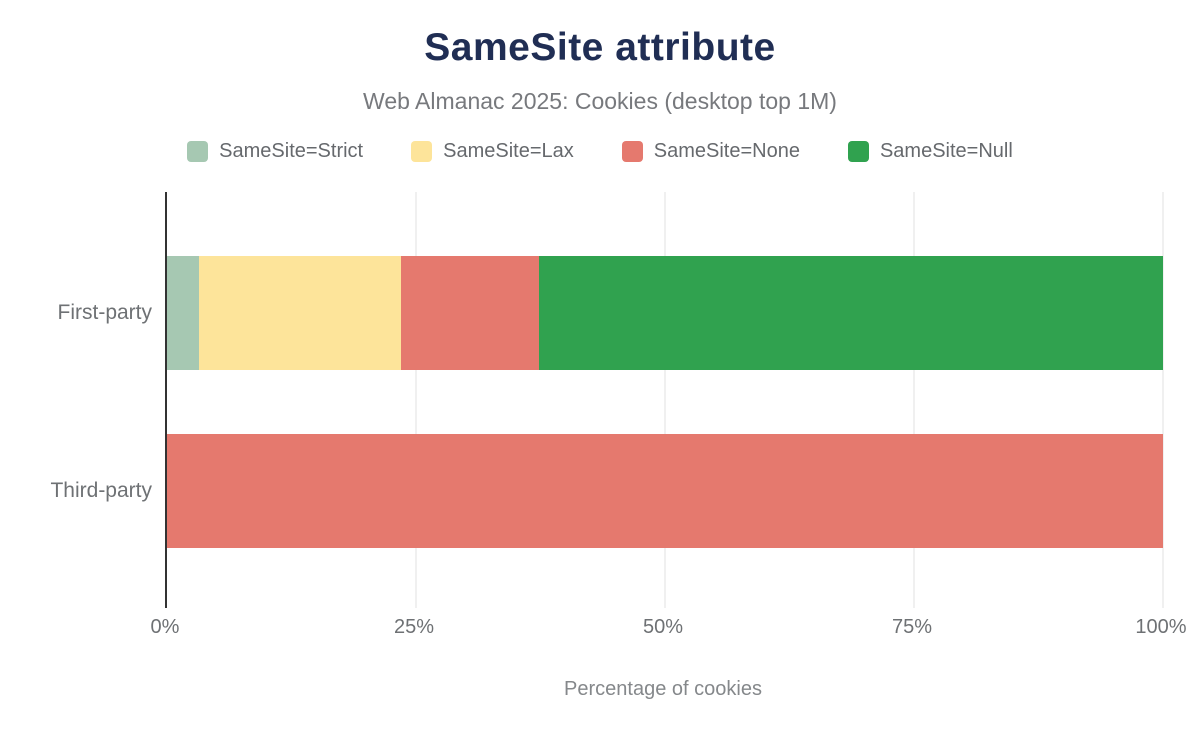 This screenshot has height=742, width=1200. Describe the element at coordinates (600, 47) in the screenshot. I see `chart-title: SameSite attribute` at that location.